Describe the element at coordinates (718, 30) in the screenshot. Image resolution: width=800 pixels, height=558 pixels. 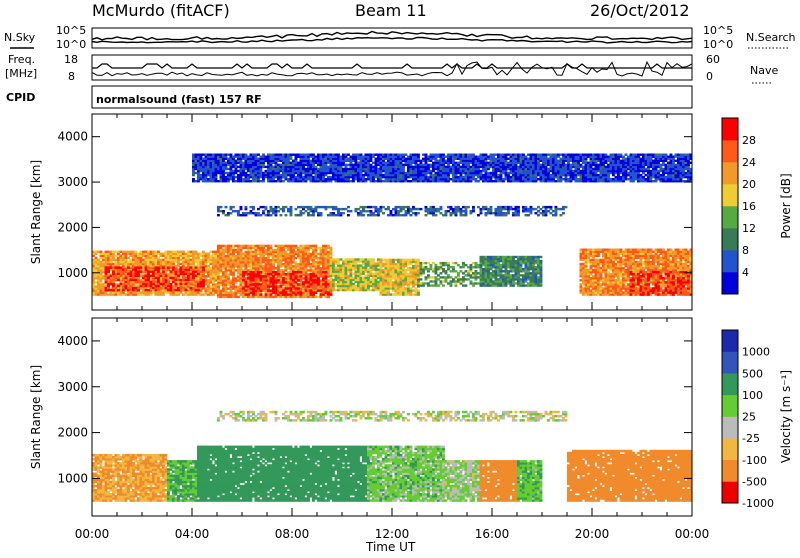
I see `noise-tick-high-right: 10^5` at that location.